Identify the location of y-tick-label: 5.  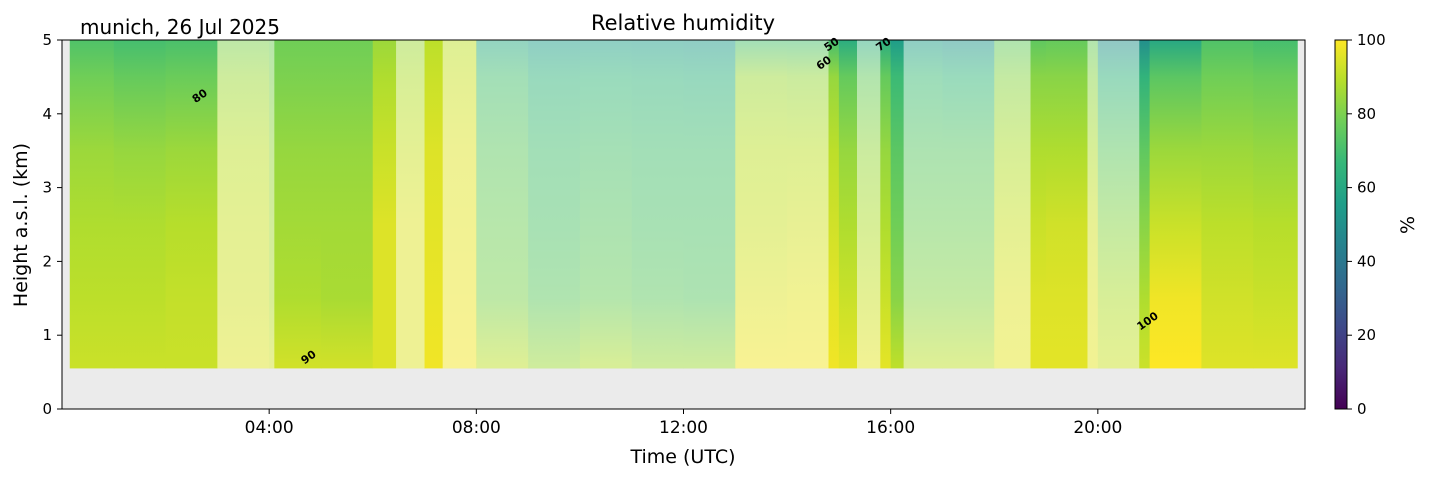
(47, 40).